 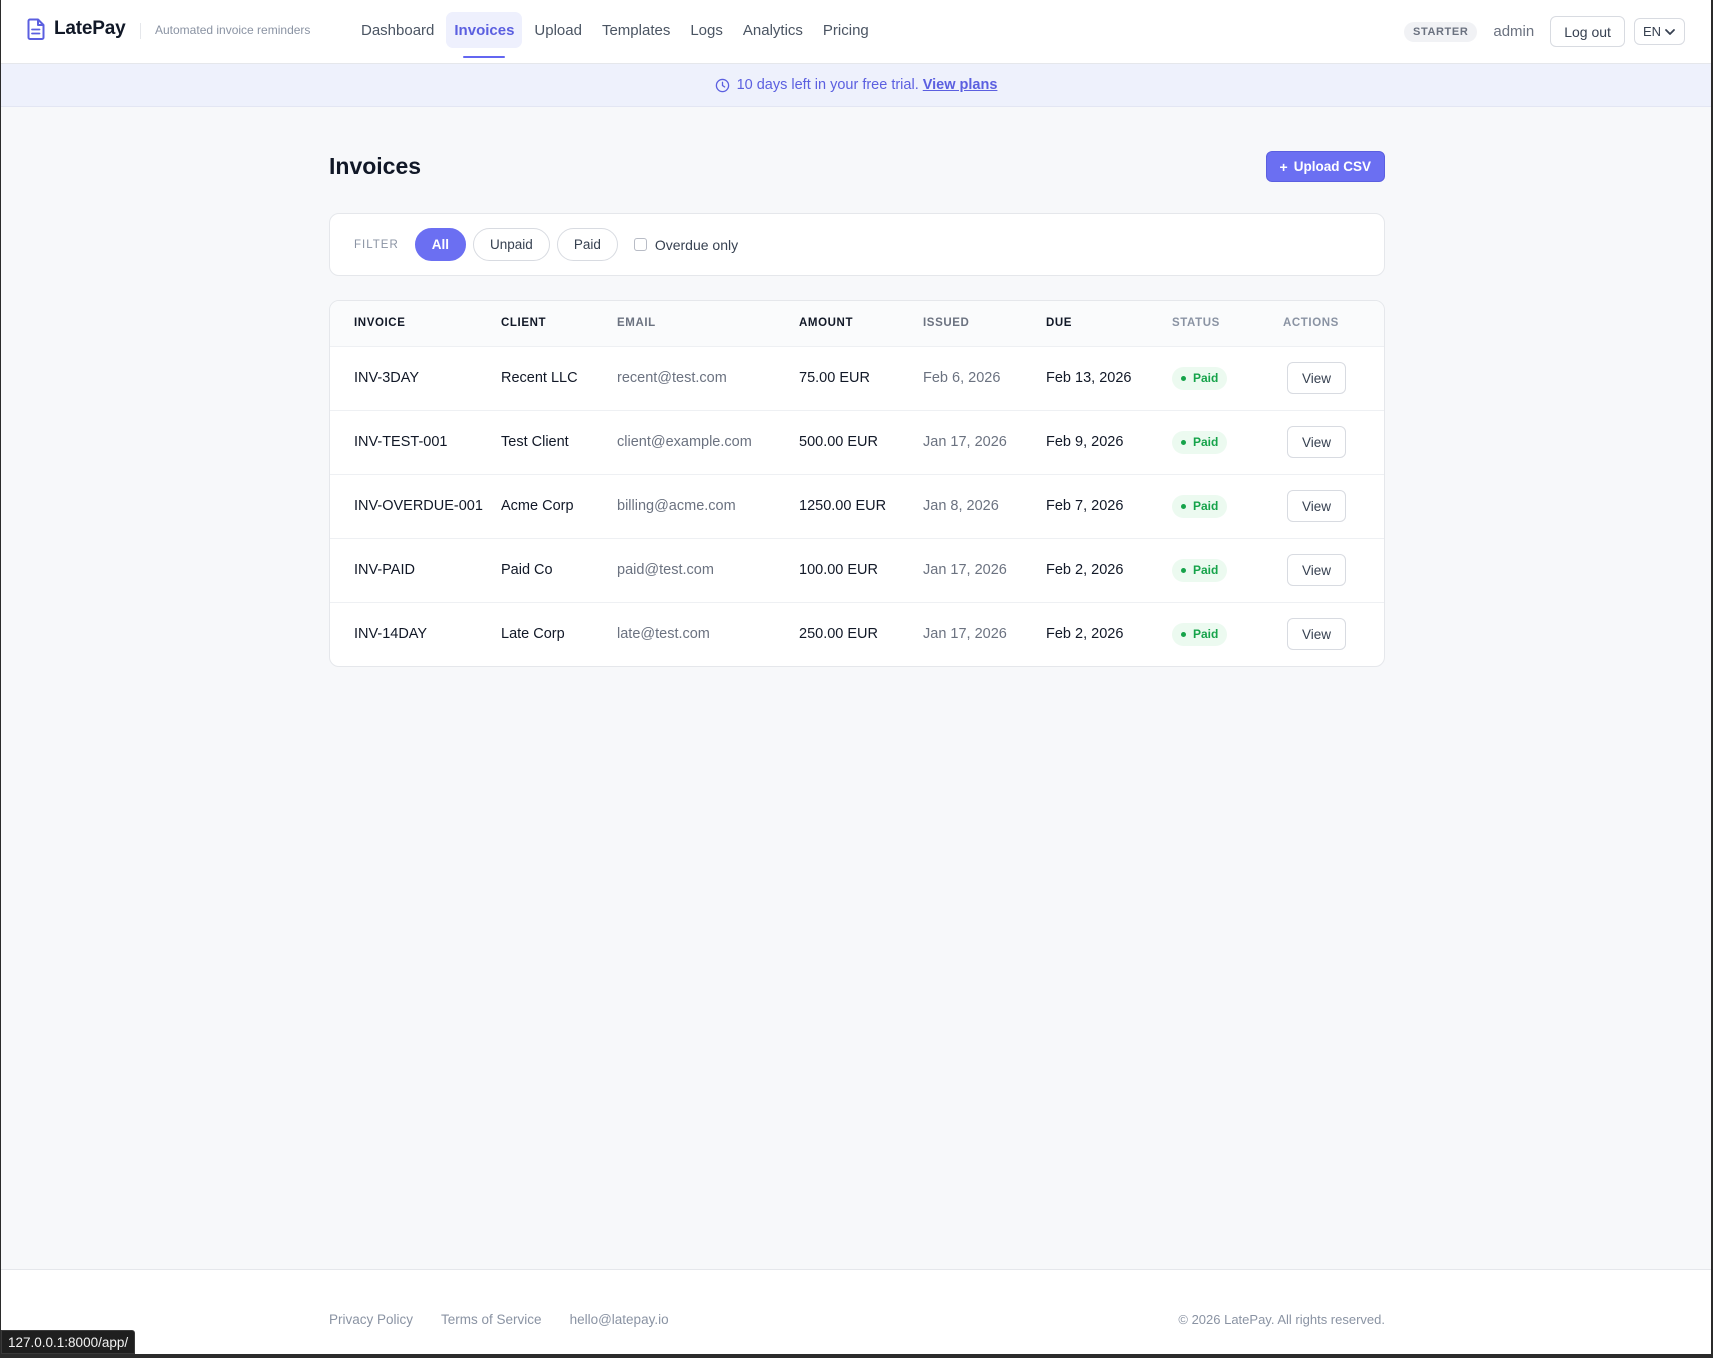 What do you see at coordinates (415, 570) in the screenshot?
I see `invoice-number: INV-PAID` at bounding box center [415, 570].